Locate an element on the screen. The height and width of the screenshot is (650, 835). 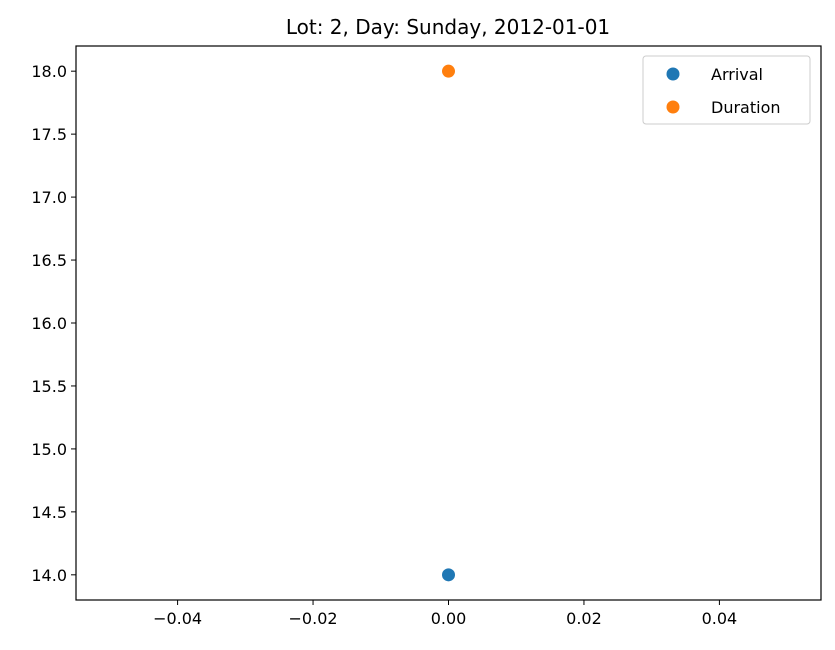
legend-marker-arrival is located at coordinates (673, 74).